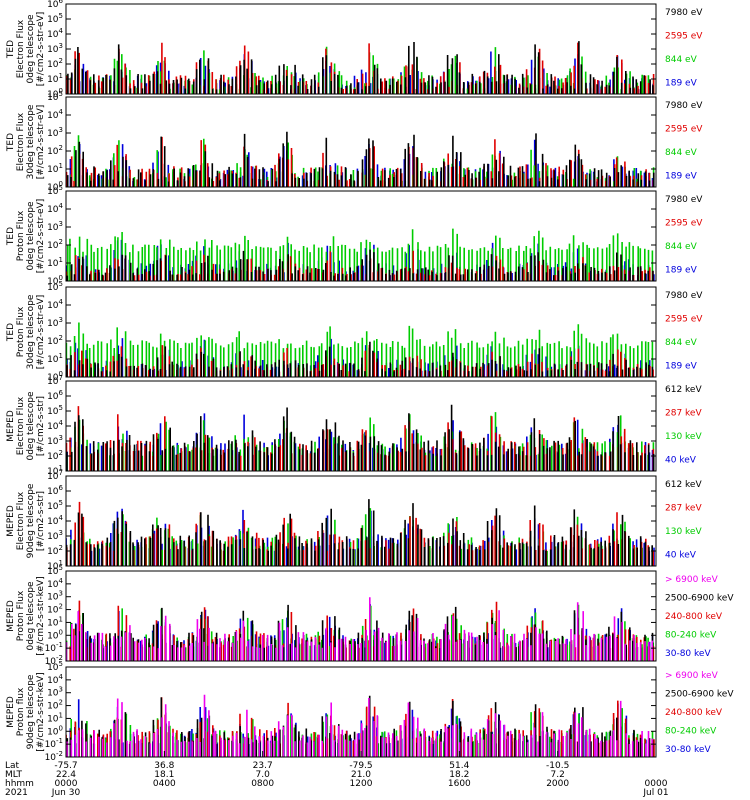 This screenshot has height=800, width=750. Describe the element at coordinates (459, 766) in the screenshot. I see `x-tick-label: 51.4` at that location.